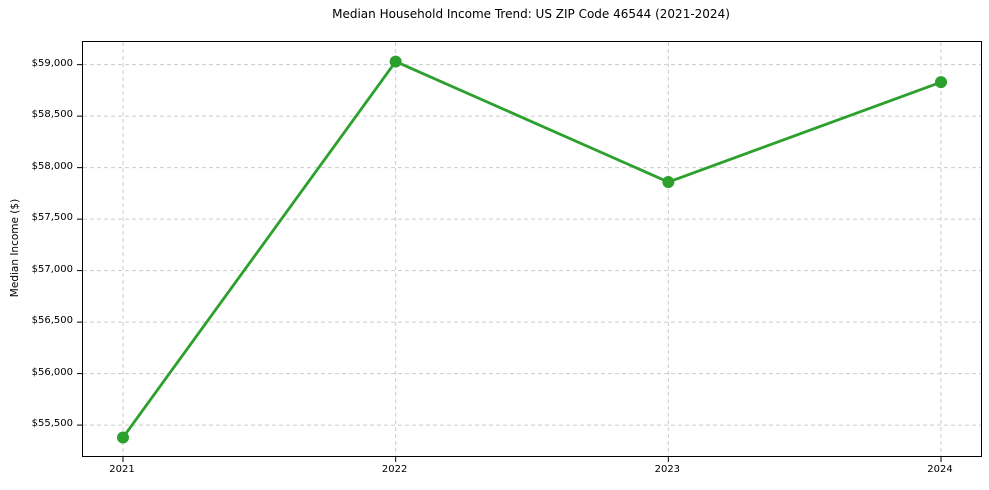 The image size is (989, 490). Describe the element at coordinates (667, 469) in the screenshot. I see `x-tick-label: 2023` at that location.